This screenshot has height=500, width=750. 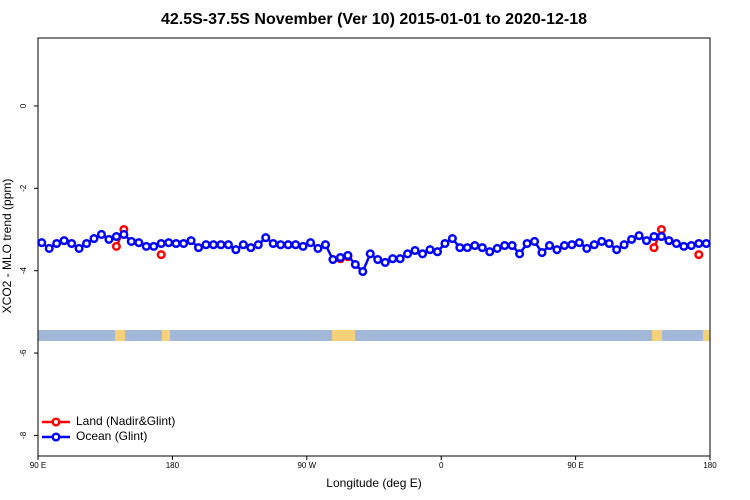 What do you see at coordinates (23, 271) in the screenshot?
I see `y-tick-label: -4` at bounding box center [23, 271].